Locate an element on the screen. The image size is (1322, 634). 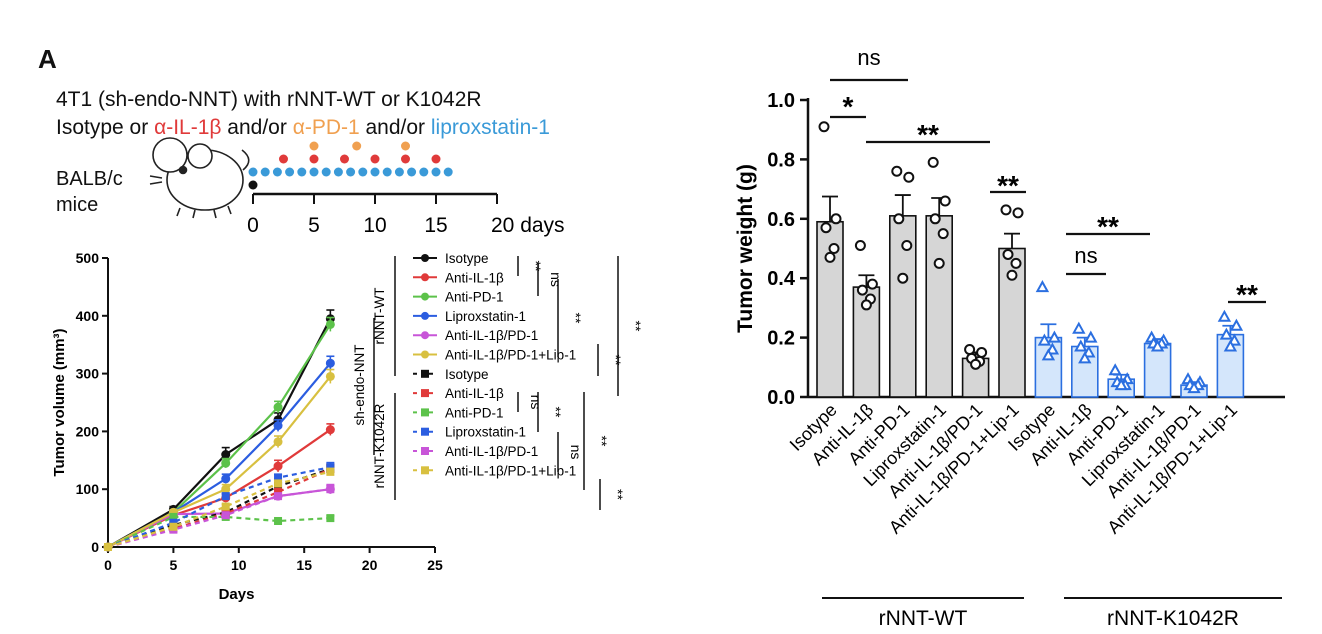
x-tick-label: 15 is located at coordinates (304, 565).